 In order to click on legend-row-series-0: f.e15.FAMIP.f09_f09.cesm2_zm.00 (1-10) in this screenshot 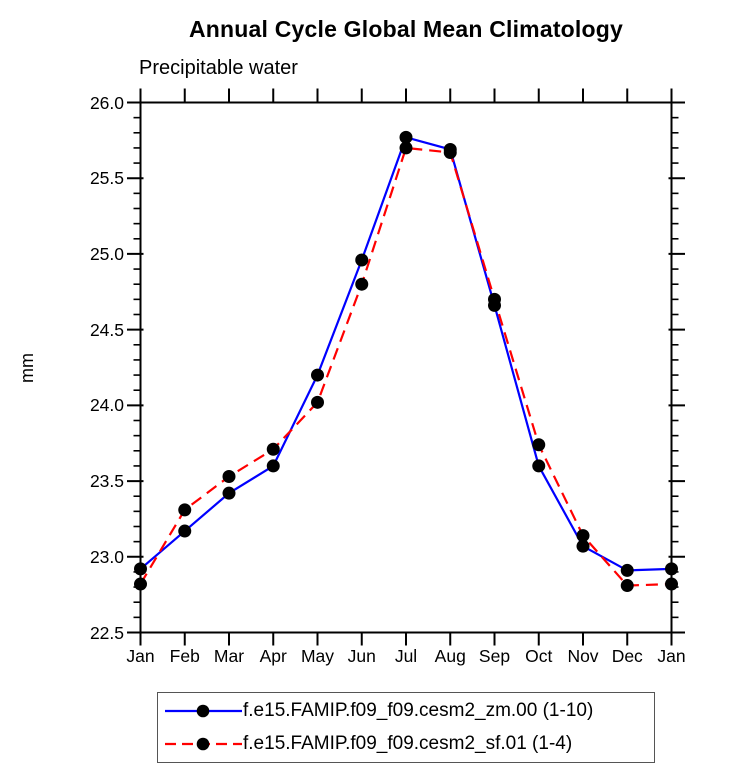, I will do `click(406, 711)`.